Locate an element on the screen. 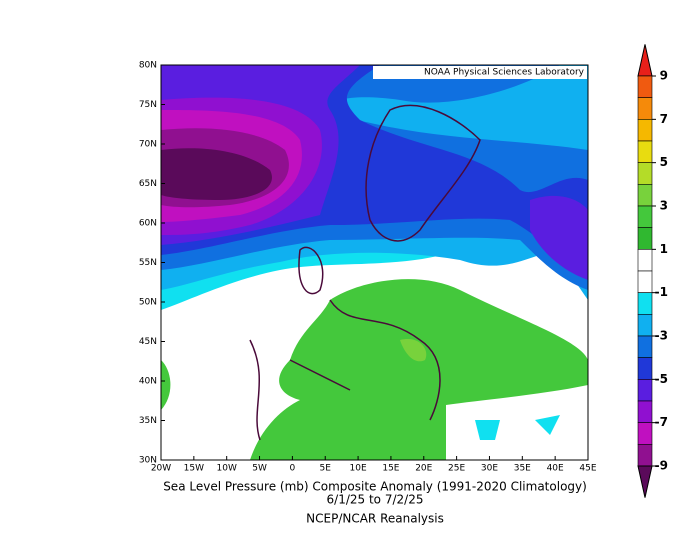  colorbar-label: 7 is located at coordinates (664, 119).